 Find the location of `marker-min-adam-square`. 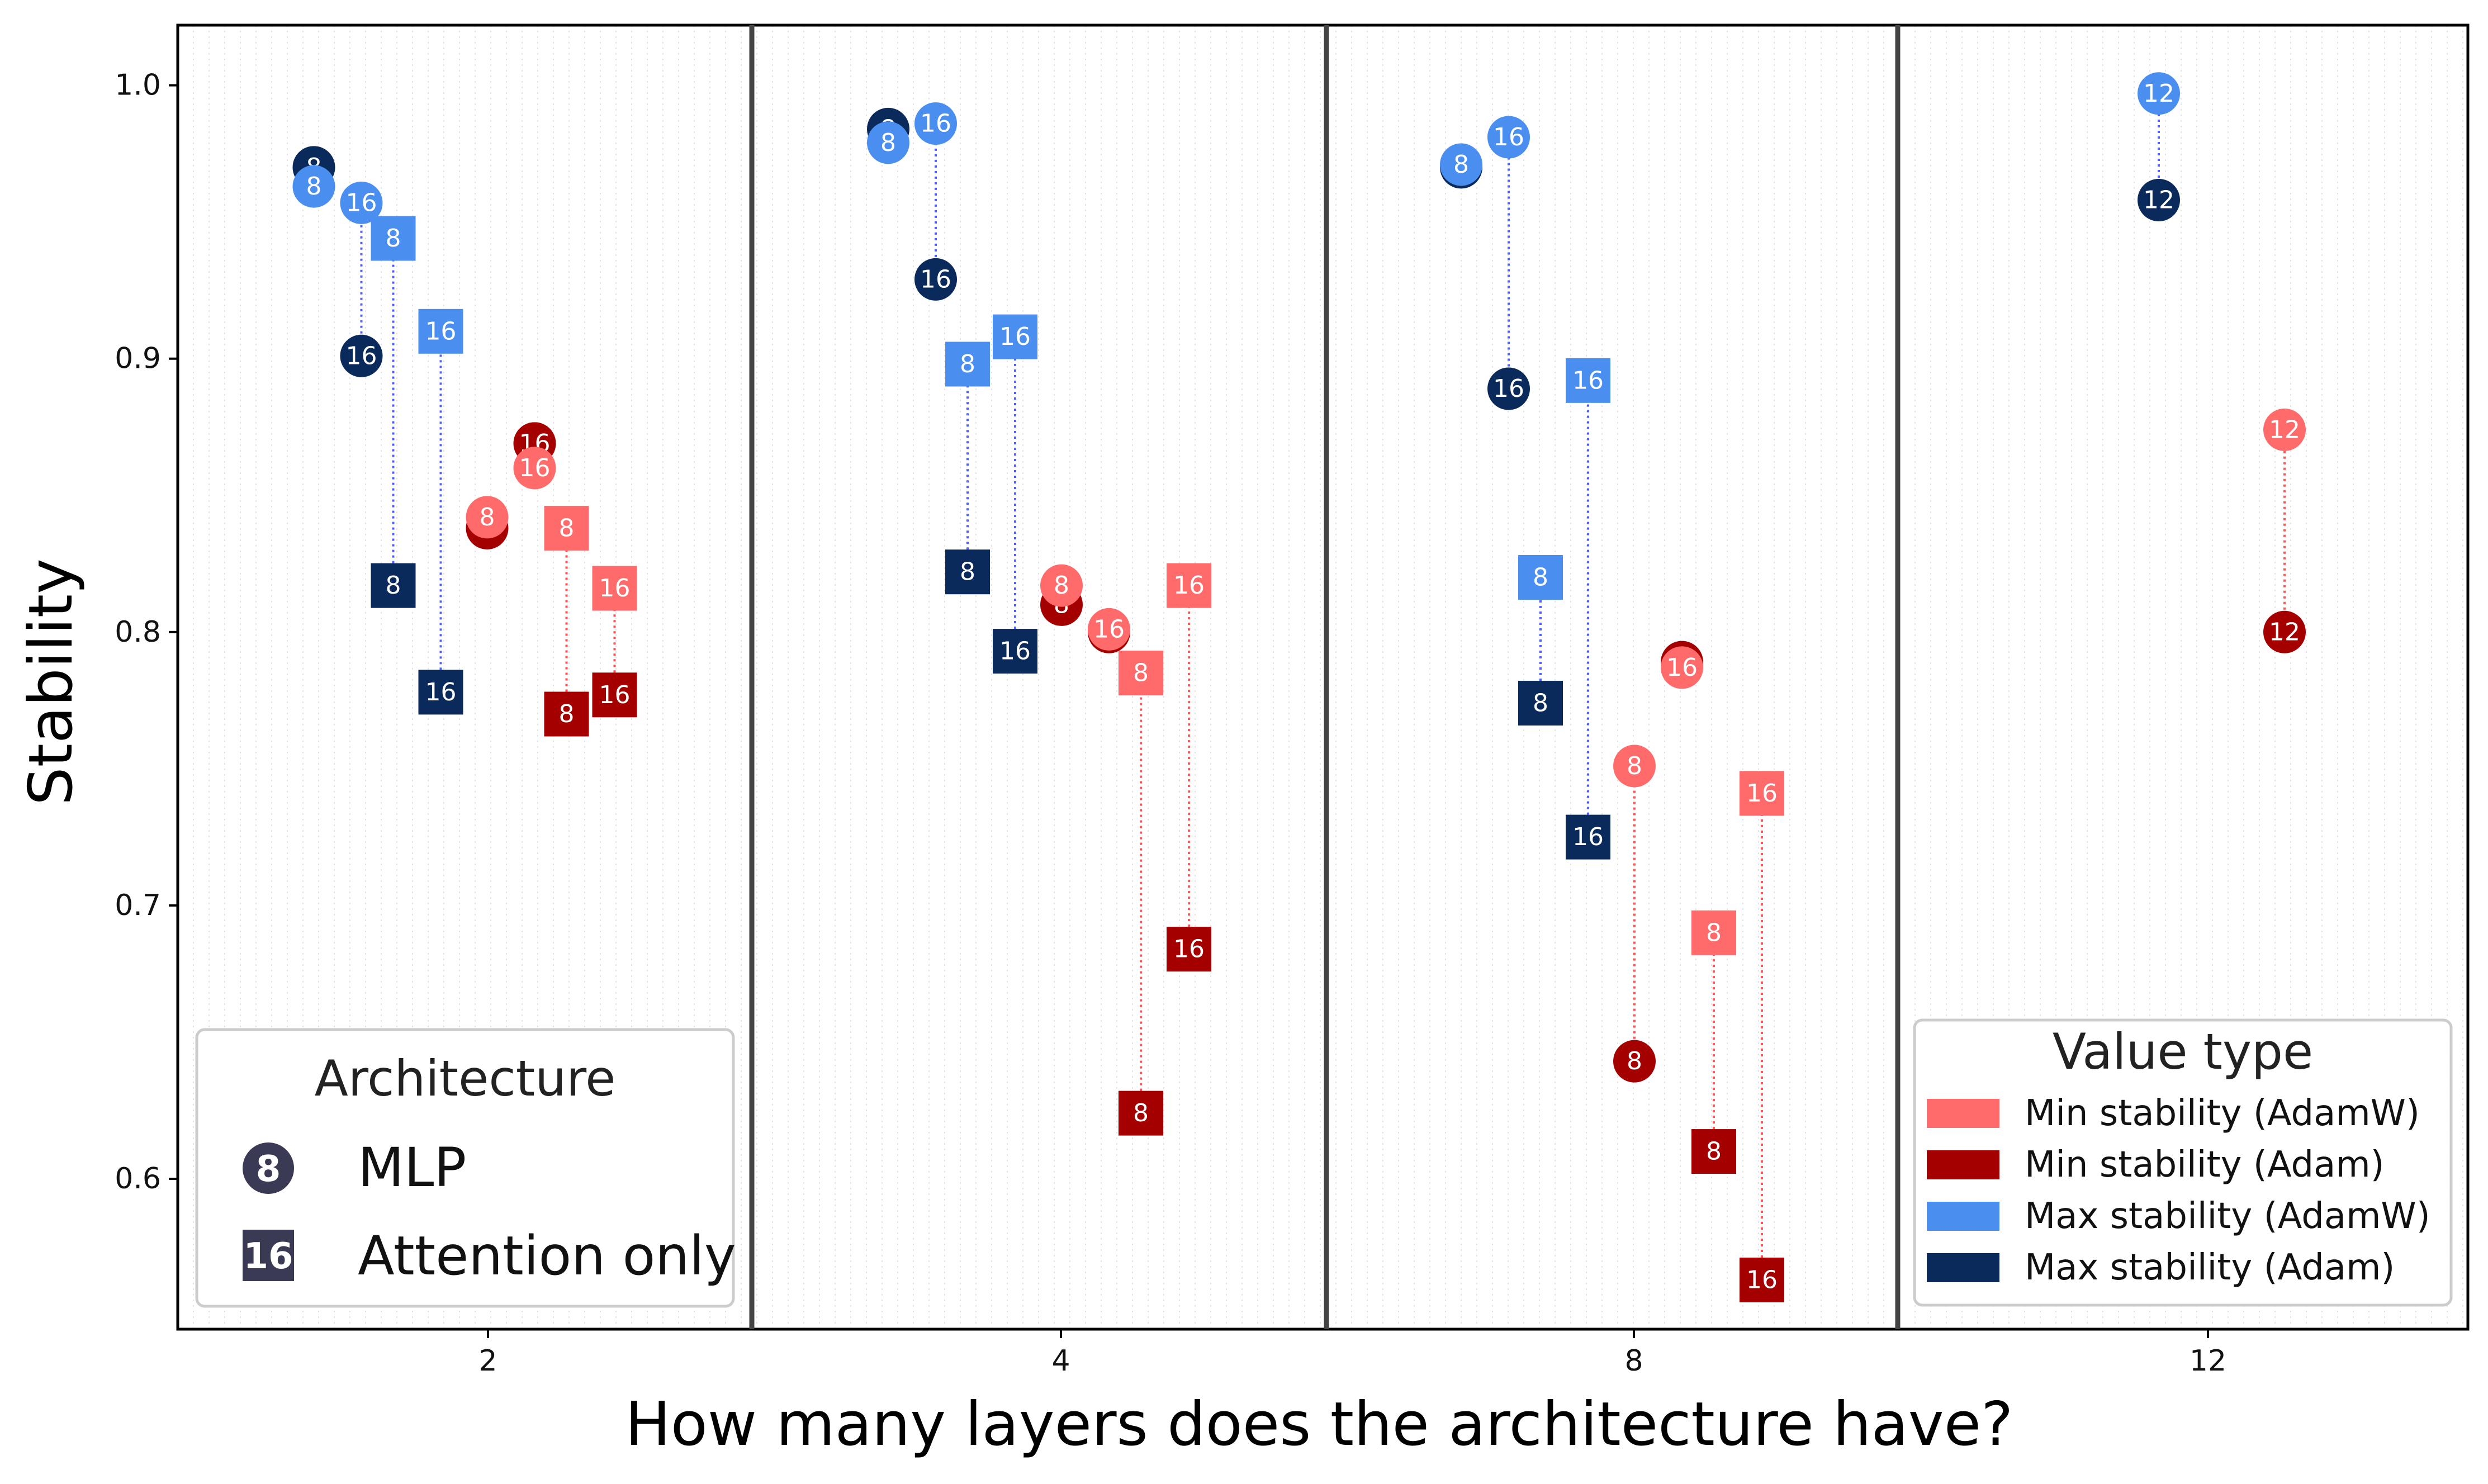

marker-min-adam-square is located at coordinates (1713, 1151).